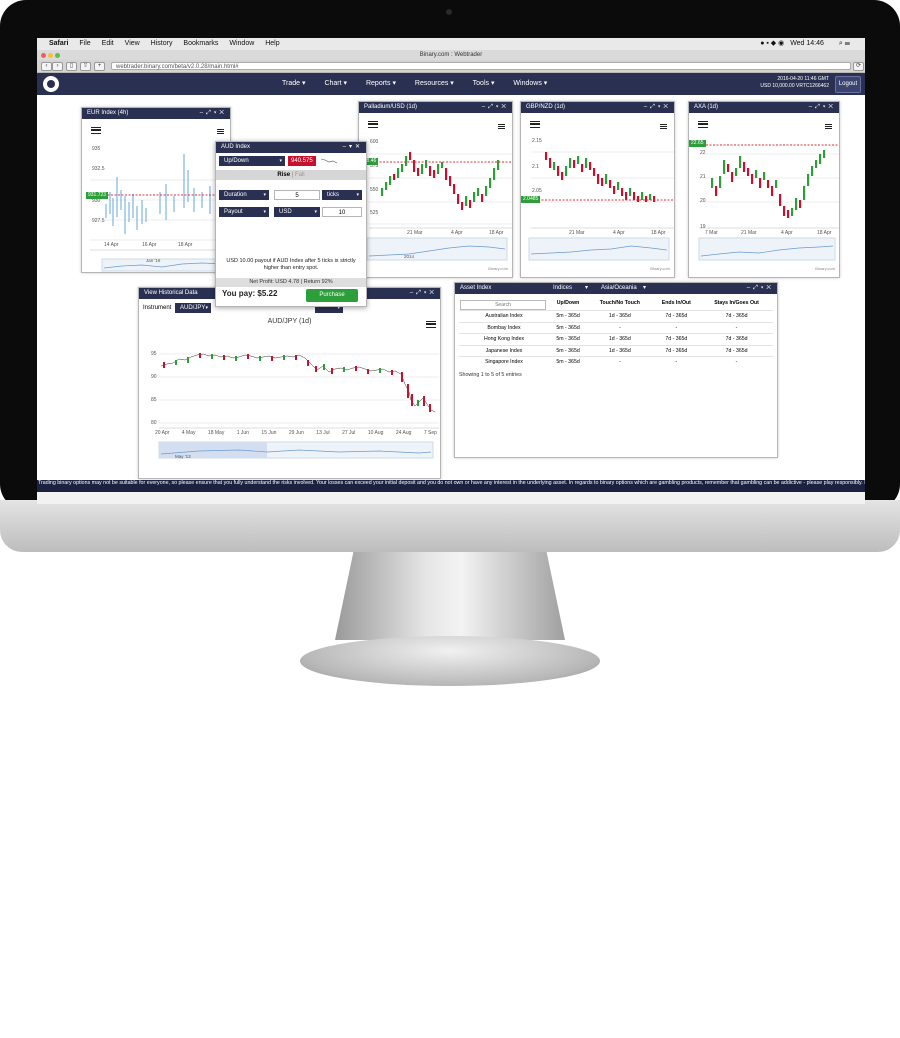 The image size is (900, 1038). I want to click on instrument-label: Instrument, so click(157, 308).